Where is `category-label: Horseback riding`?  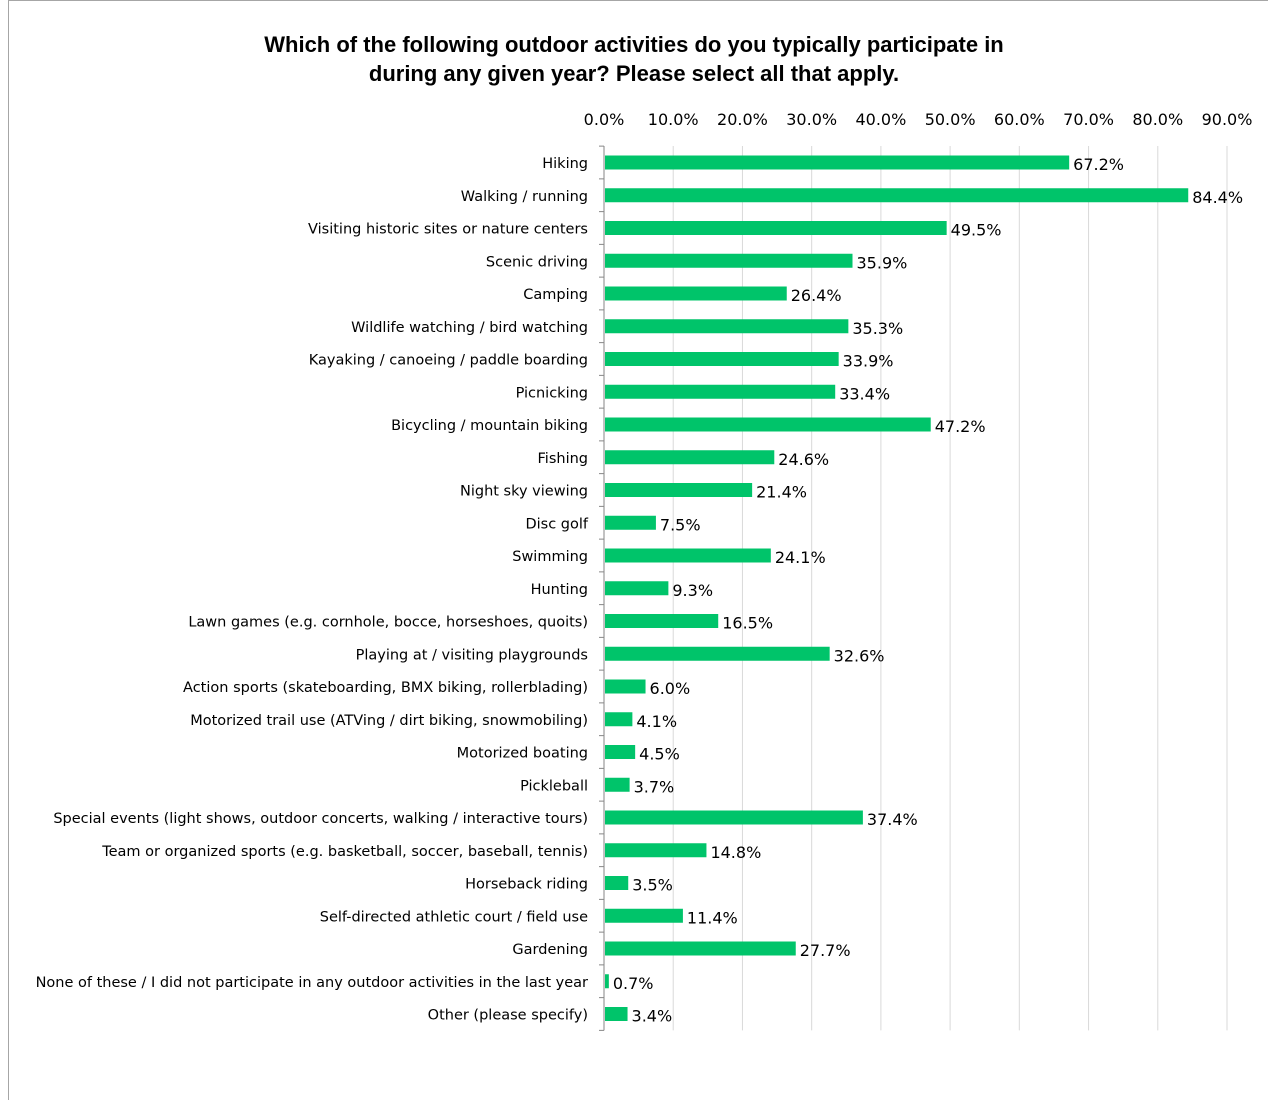
category-label: Horseback riding is located at coordinates (526, 885).